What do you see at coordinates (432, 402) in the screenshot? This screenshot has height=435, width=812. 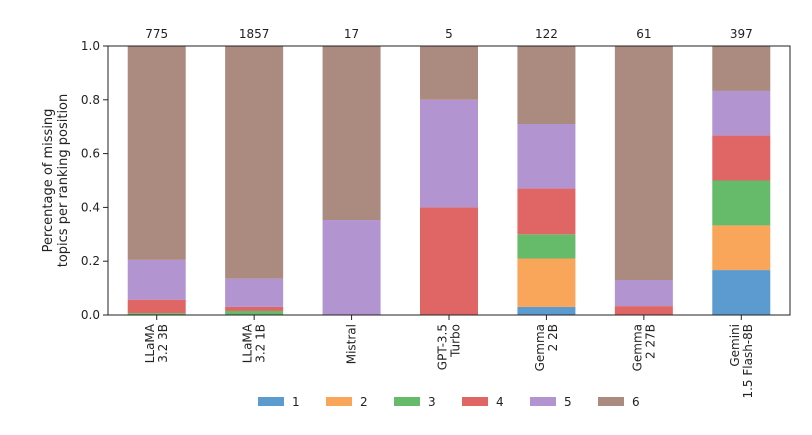 I see `legend-label-3: 3` at bounding box center [432, 402].